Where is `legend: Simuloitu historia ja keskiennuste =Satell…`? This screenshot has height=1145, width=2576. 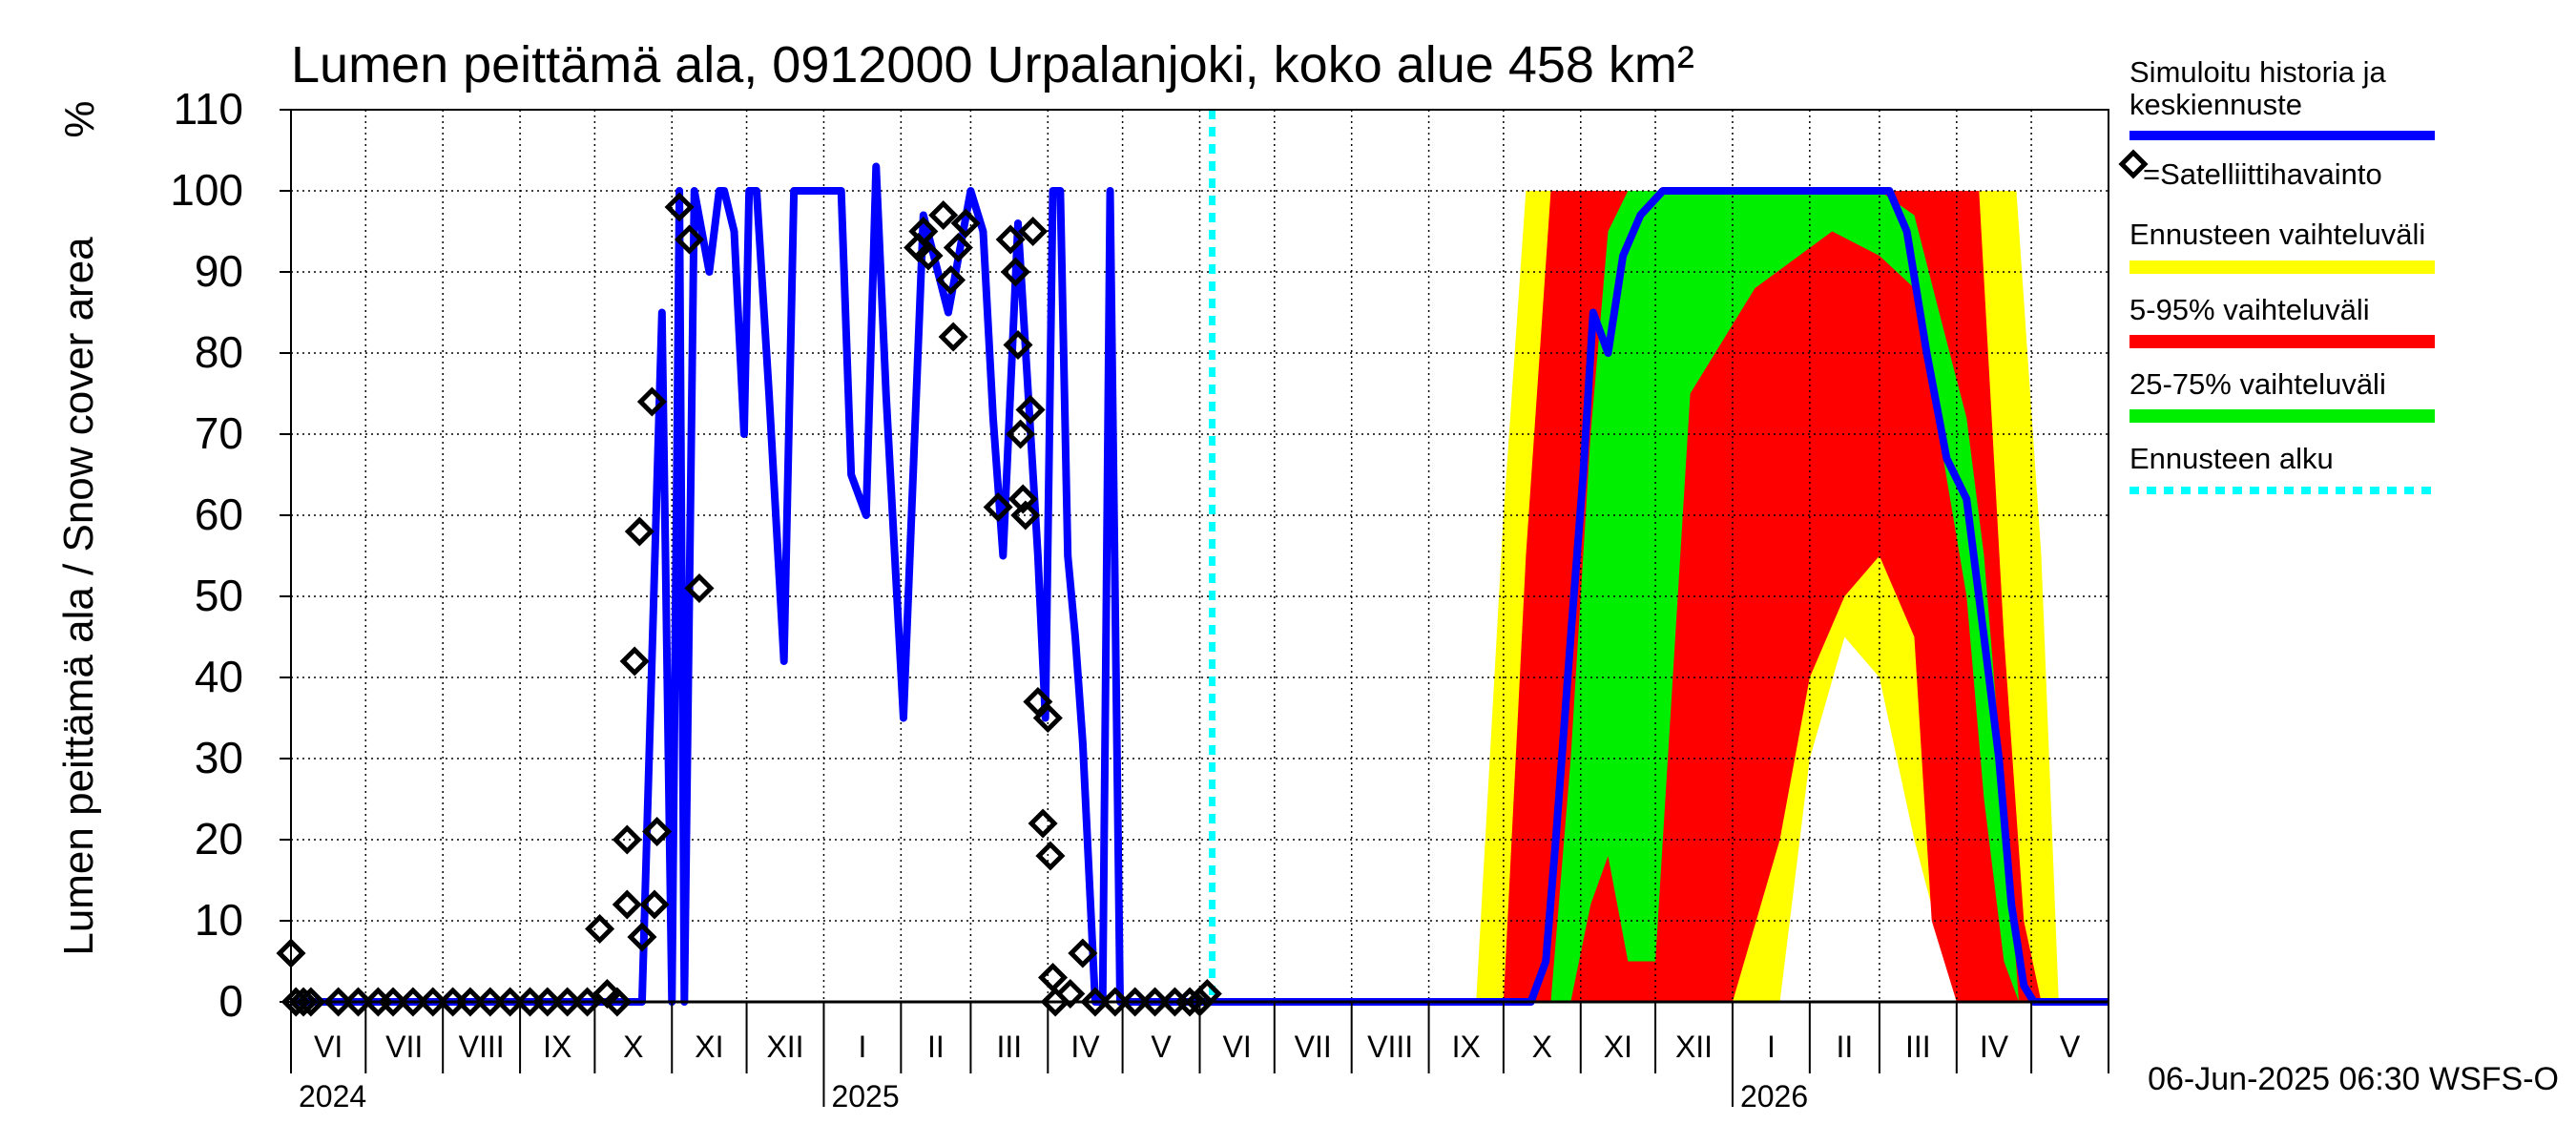
legend: Simuloitu historia ja keskiennuste =Satell… is located at coordinates (2276, 274).